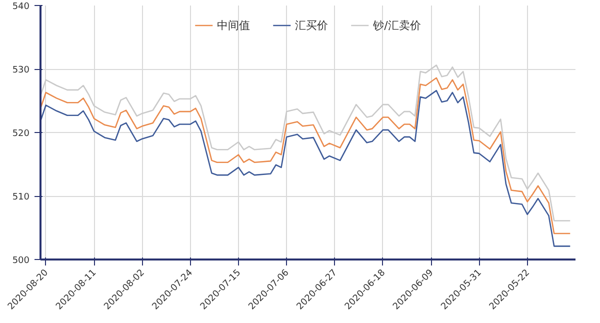 The height and width of the screenshot is (323, 600). I want to click on legend-label: 汇买价, so click(311, 25).